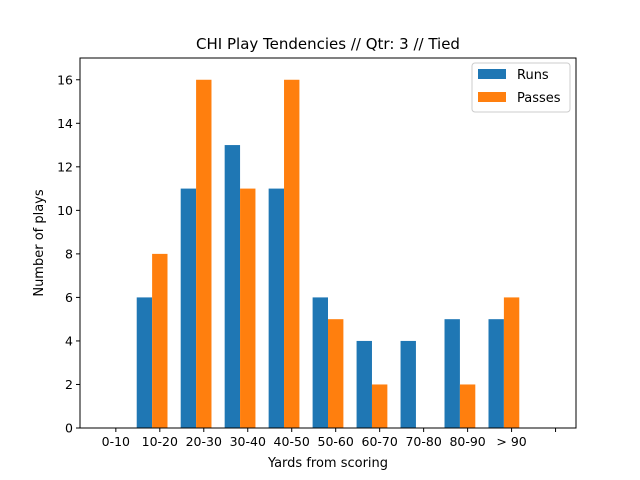 This screenshot has width=640, height=480. What do you see at coordinates (423, 441) in the screenshot?
I see `x-tick-label: 70-80` at bounding box center [423, 441].